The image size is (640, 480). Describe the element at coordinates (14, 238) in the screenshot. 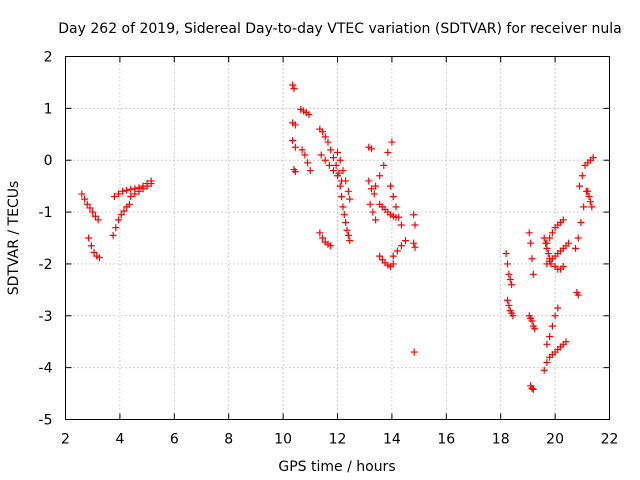

I see `y-axis-label: SDTVAR / TECUs` at that location.